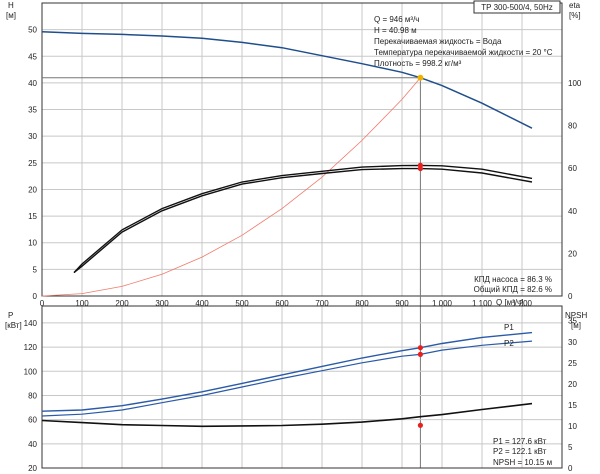  I want to click on top-right-axis-unit: [%], so click(575, 15).